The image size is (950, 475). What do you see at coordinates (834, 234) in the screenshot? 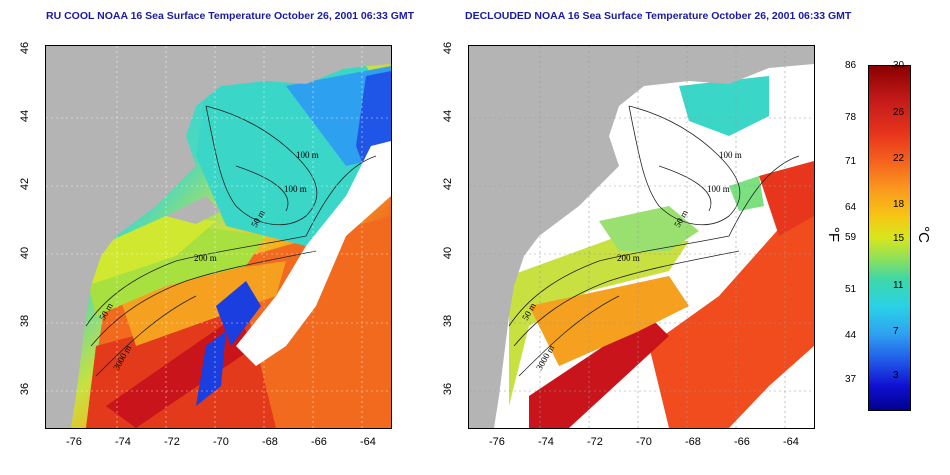
I see `fahrenheit-unit-label: °F` at bounding box center [834, 234].